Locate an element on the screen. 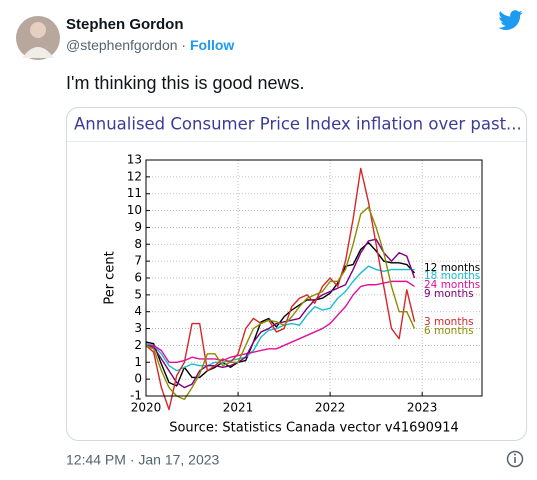  twitter-logo is located at coordinates (510, 20).